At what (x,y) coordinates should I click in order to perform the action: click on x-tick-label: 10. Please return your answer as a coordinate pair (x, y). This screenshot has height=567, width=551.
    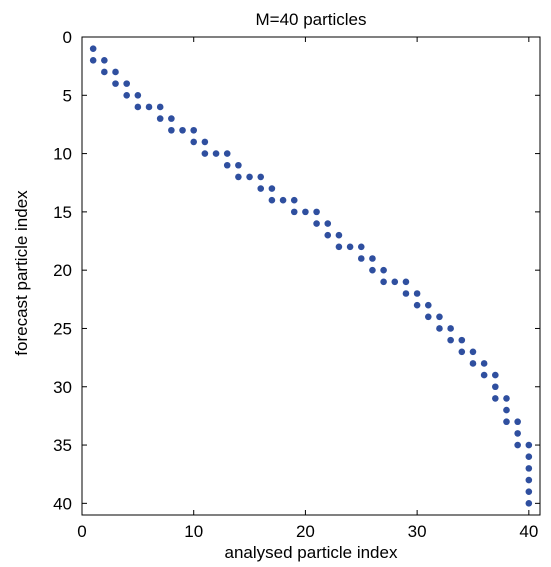
    Looking at the image, I should click on (193, 531).